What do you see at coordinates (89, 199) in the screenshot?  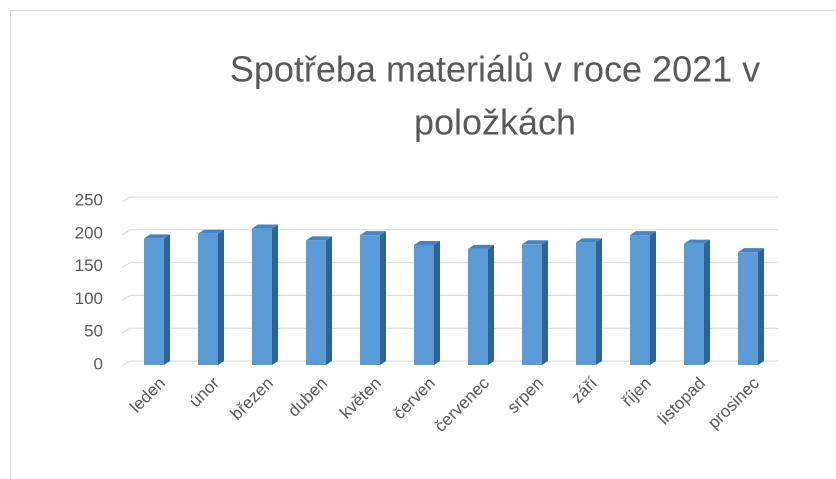 I see `y-tick-label: 250` at bounding box center [89, 199].